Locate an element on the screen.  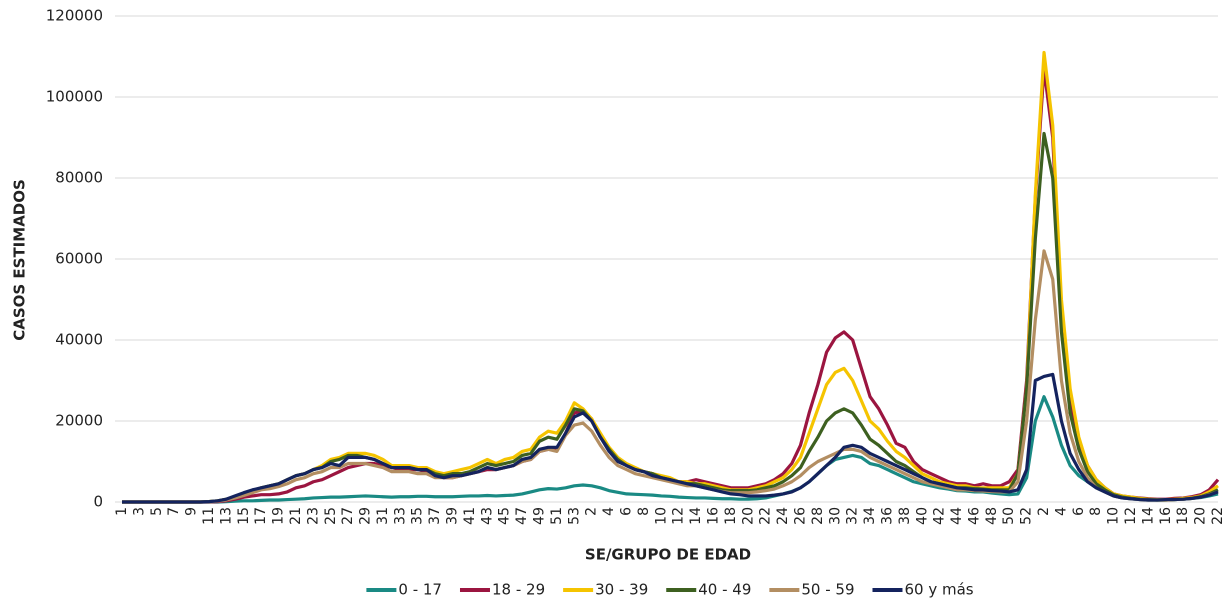
x-tick-label: 1 is located at coordinates (122, 511).